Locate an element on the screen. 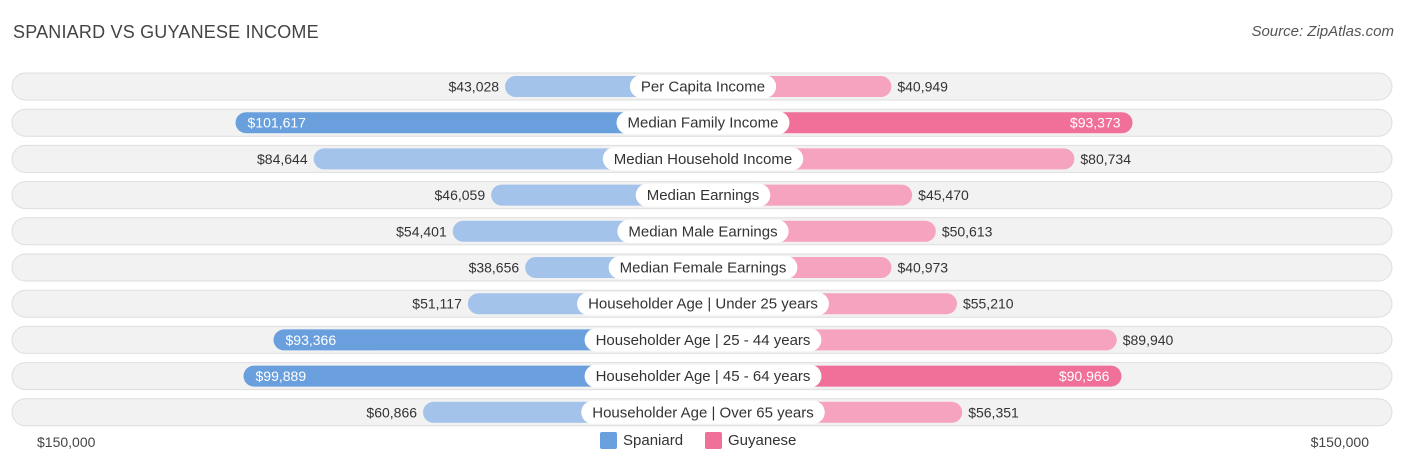 This screenshot has height=467, width=1406. guyanese-value-label: $50,613 is located at coordinates (967, 231).